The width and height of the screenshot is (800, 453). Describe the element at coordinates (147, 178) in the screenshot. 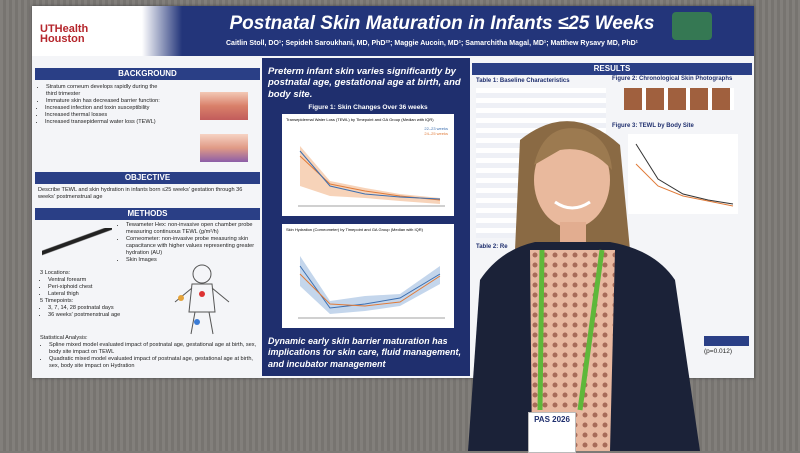

I see `section-header: OBJECTIVE` at that location.